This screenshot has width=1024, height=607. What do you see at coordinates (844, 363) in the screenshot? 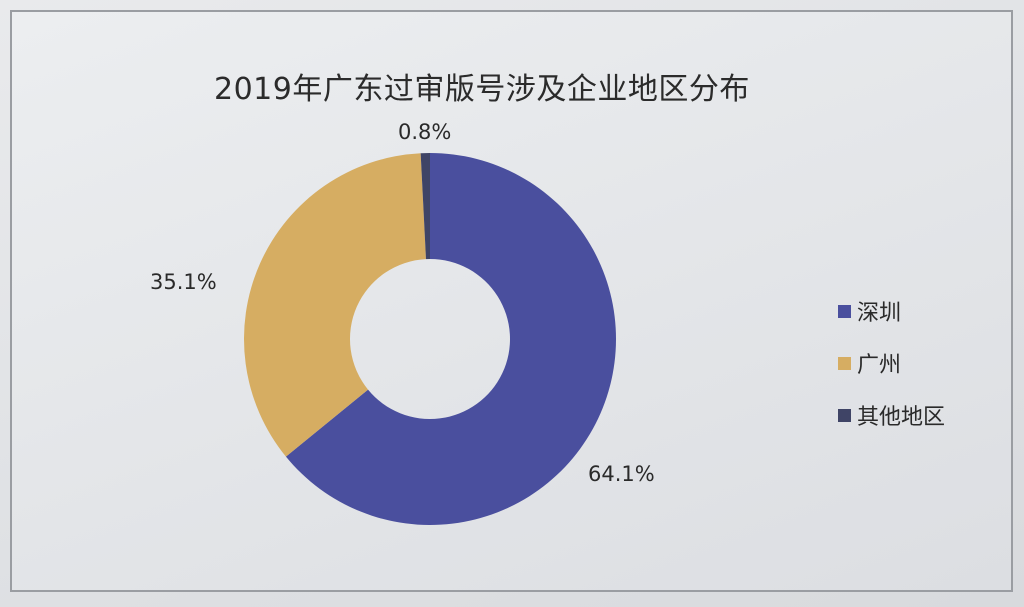
I see `legend-swatch-guangzhou` at bounding box center [844, 363].